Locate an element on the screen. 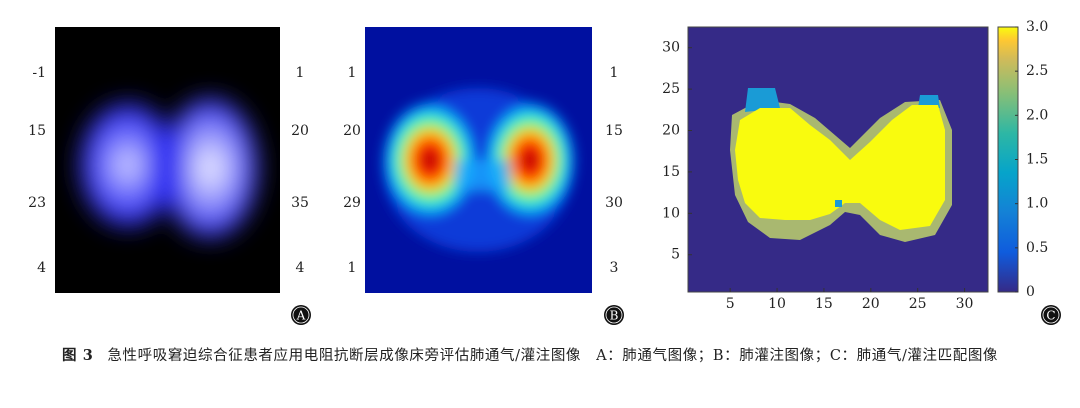  colorbar-tick-label: 2.0 is located at coordinates (1037, 115).